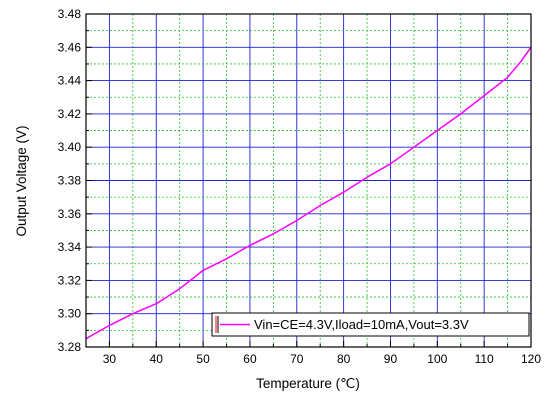 The width and height of the screenshot is (548, 396). What do you see at coordinates (70, 114) in the screenshot?
I see `y-tick-label: 3.42` at bounding box center [70, 114].